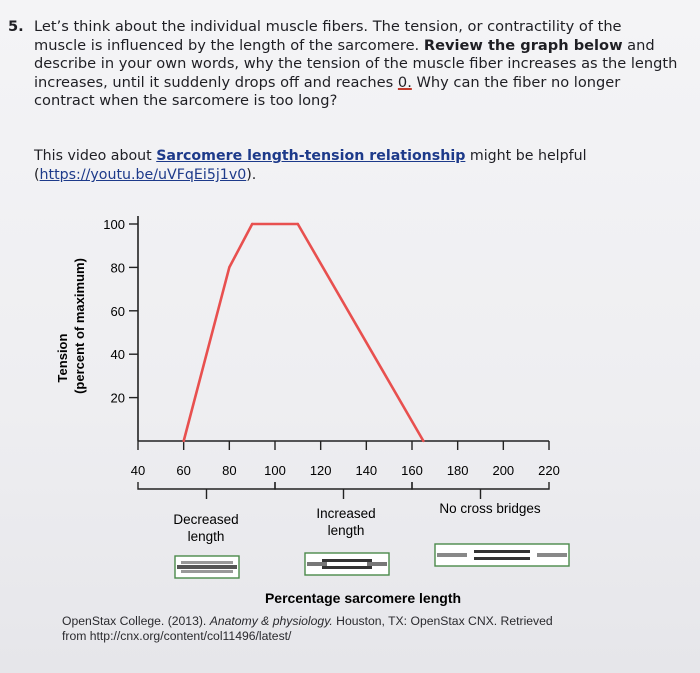  Describe the element at coordinates (118, 354) in the screenshot. I see `y-tick-label: 40` at that location.